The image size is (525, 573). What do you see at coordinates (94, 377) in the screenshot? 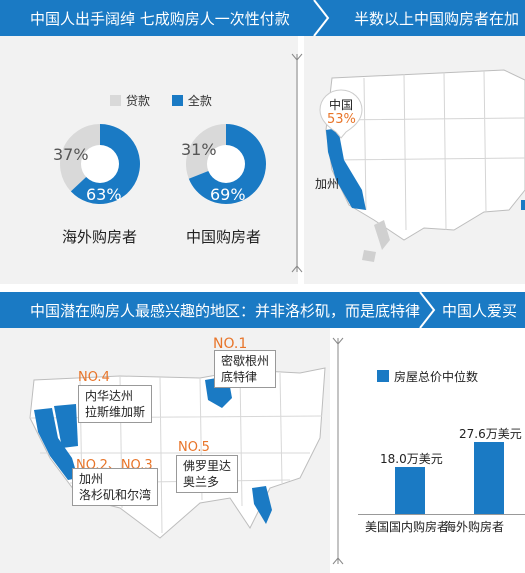
I see `no4-rank: NO.4` at bounding box center [94, 377].